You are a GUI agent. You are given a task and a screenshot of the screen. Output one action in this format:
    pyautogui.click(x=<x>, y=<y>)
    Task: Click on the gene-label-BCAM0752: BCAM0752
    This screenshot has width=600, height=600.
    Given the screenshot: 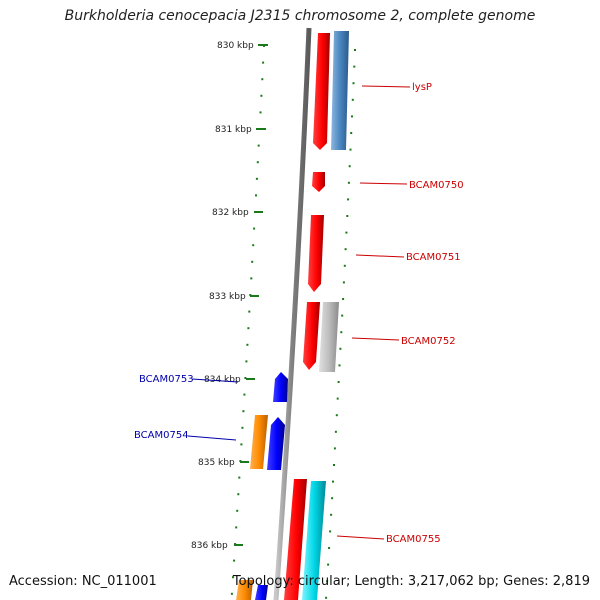 What is the action you would take?
    pyautogui.click(x=428, y=341)
    